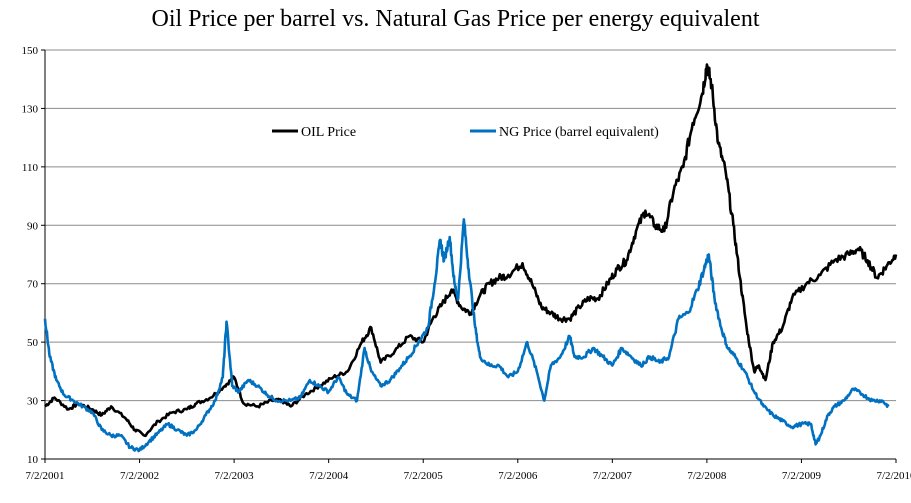 This screenshot has width=911, height=503. I want to click on y-tick-label: 30, so click(33, 402).